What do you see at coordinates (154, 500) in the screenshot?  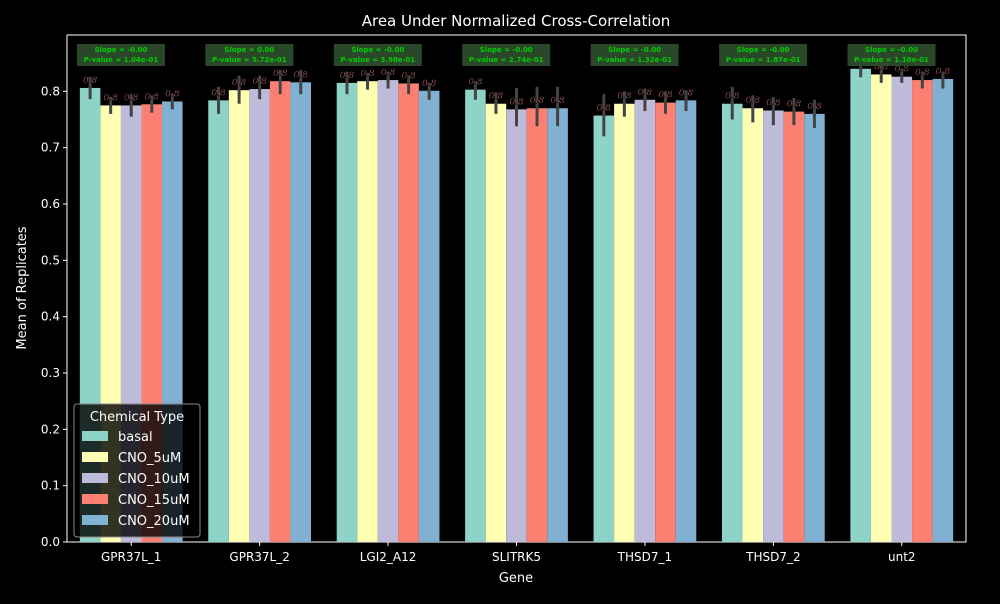 I see `legend-label-CNO_15uM: CNO_15uM` at bounding box center [154, 500].